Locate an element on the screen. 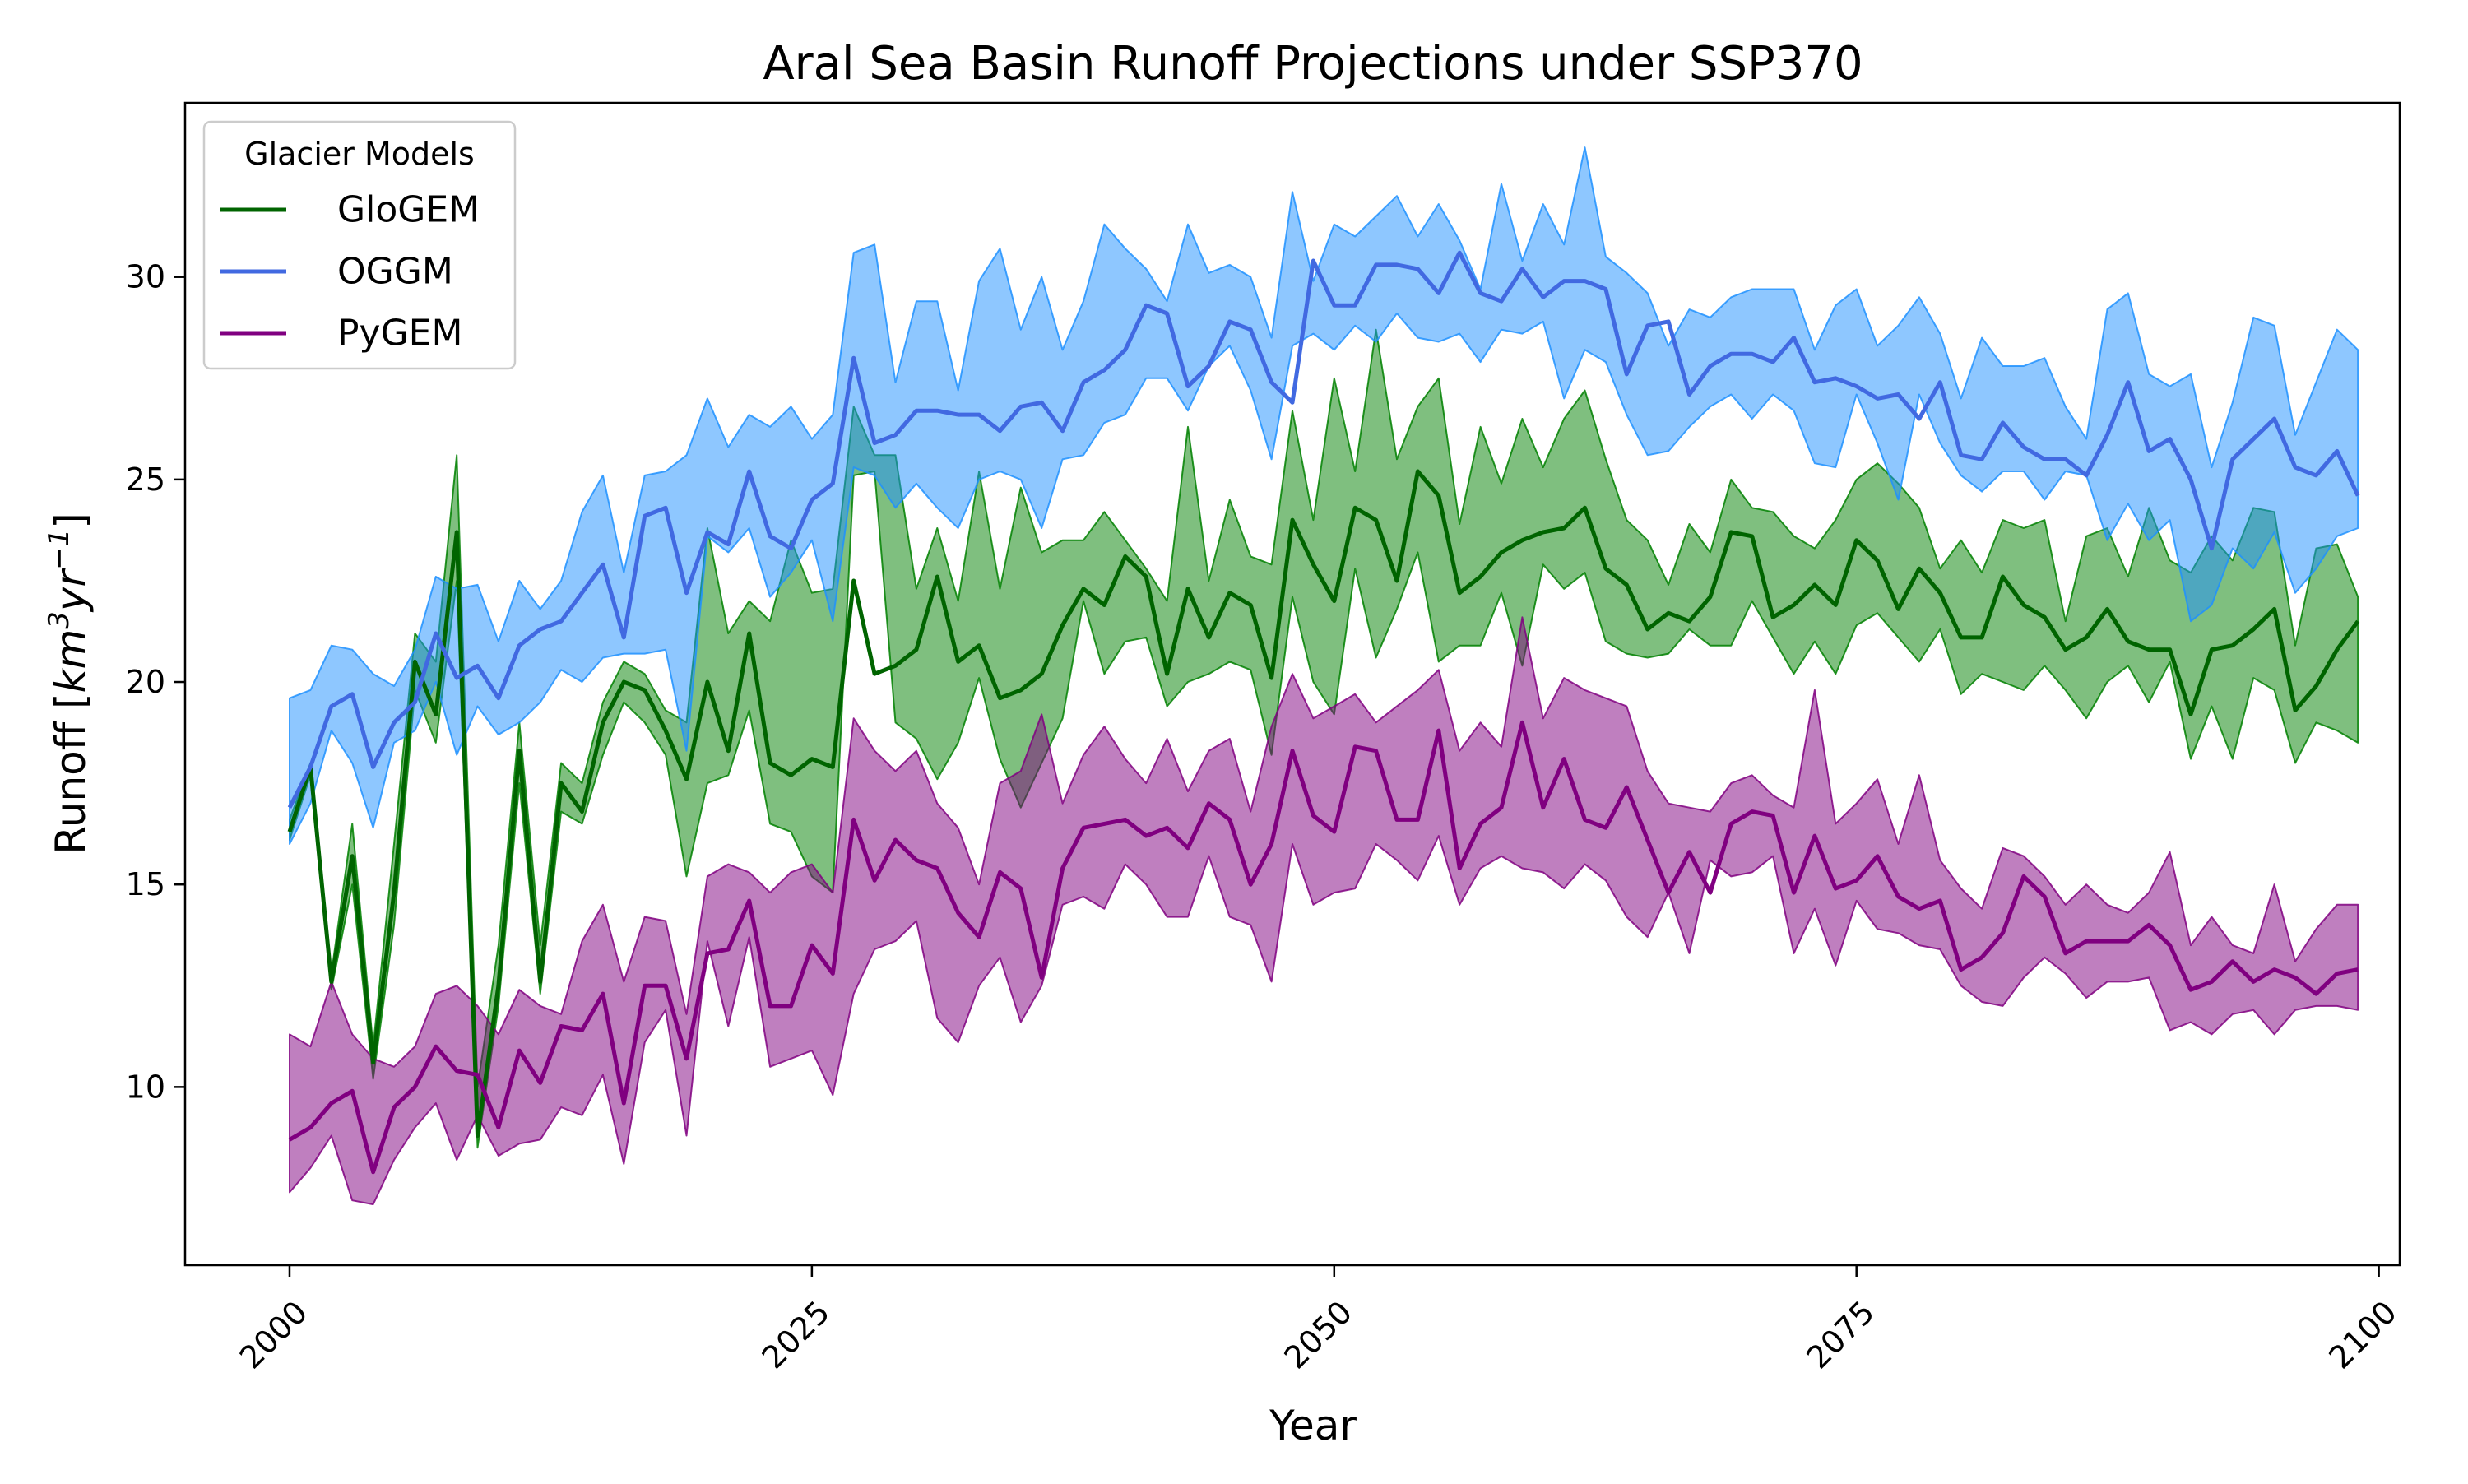  legend-label-oggm: OGGM is located at coordinates (395, 272).